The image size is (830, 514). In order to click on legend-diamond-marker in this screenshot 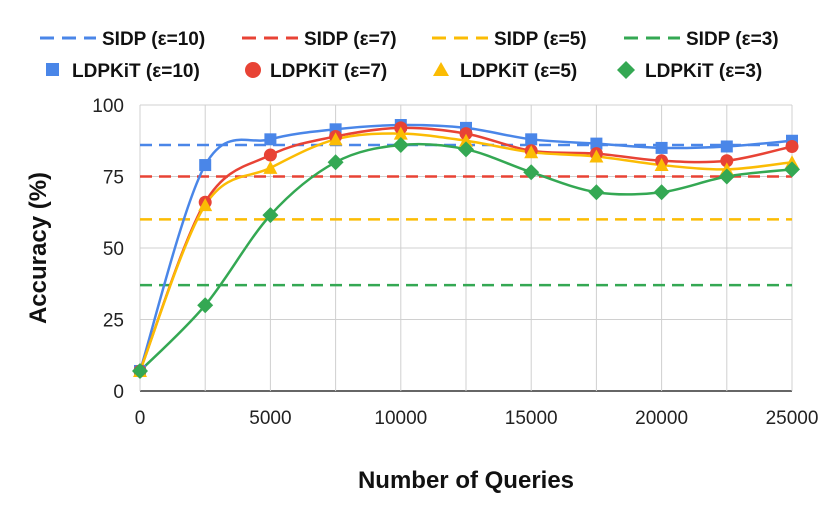, I will do `click(626, 70)`.